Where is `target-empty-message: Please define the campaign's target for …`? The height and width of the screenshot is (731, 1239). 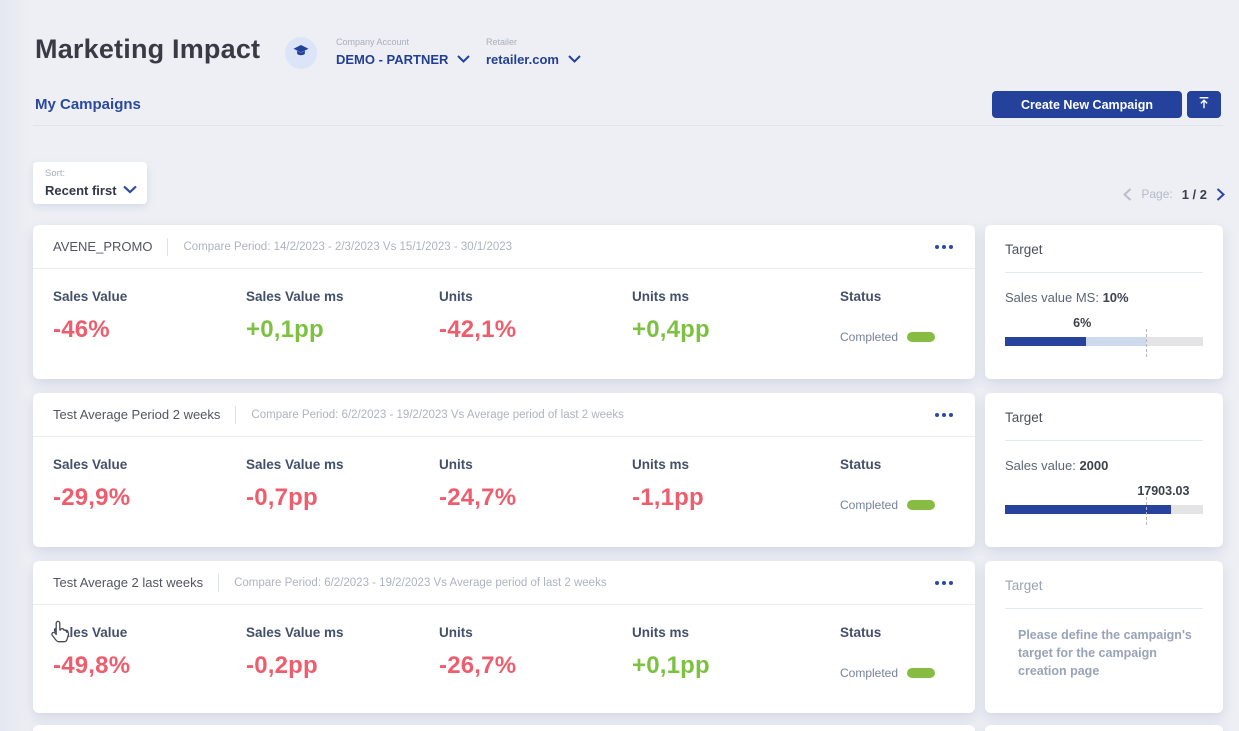 target-empty-message: Please define the campaign's target for … is located at coordinates (1105, 653).